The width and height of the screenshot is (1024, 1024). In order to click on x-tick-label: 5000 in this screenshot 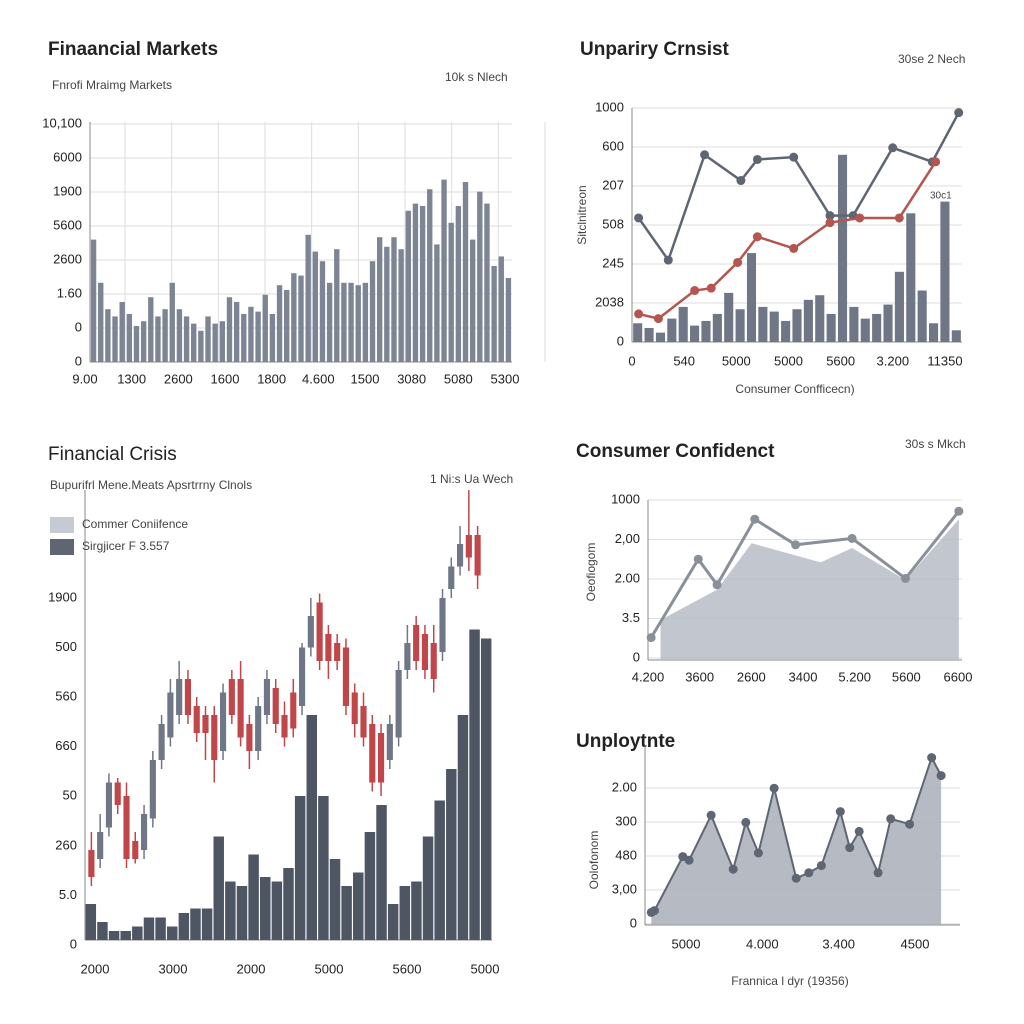, I will do `click(329, 968)`.